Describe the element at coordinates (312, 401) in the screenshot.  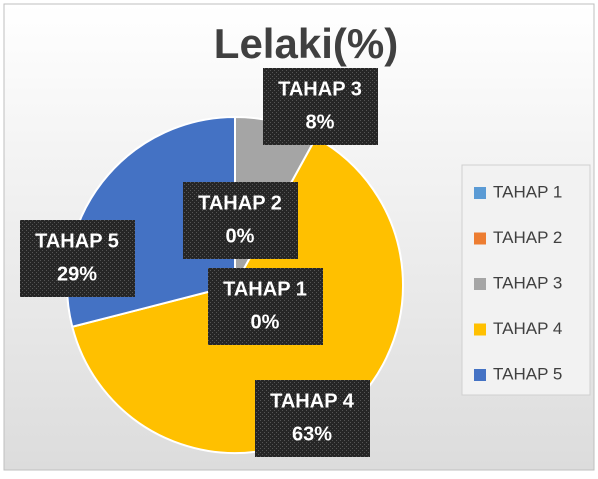
I see `data-label-name: TAHAP 4` at that location.